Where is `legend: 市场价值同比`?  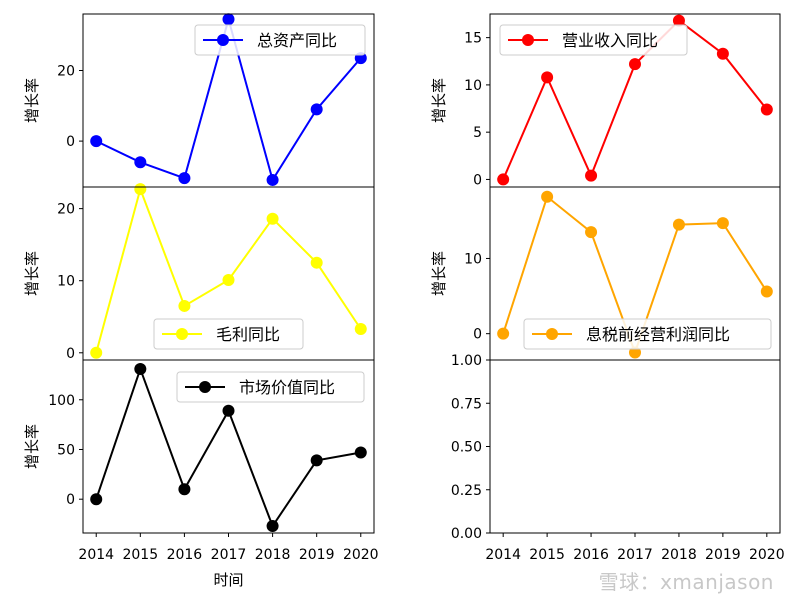 legend: 市场价值同比 is located at coordinates (270, 387).